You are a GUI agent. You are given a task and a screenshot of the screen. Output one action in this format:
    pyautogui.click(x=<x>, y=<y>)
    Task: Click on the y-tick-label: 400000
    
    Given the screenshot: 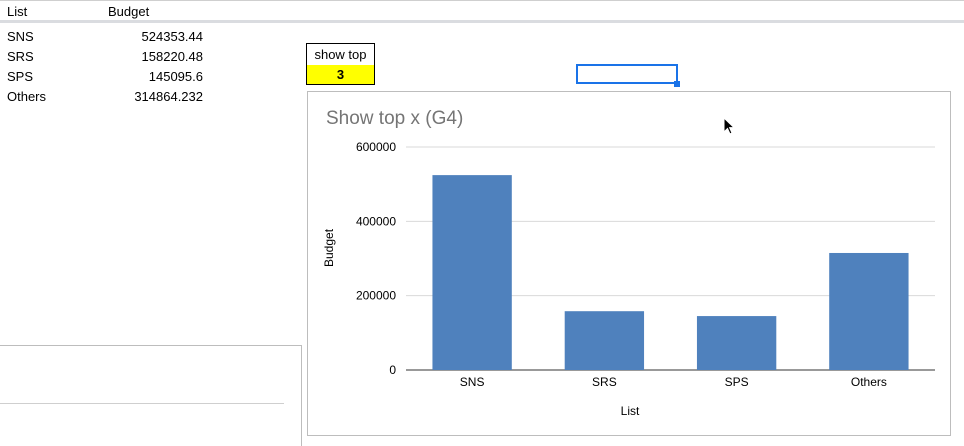 What is the action you would take?
    pyautogui.click(x=376, y=221)
    